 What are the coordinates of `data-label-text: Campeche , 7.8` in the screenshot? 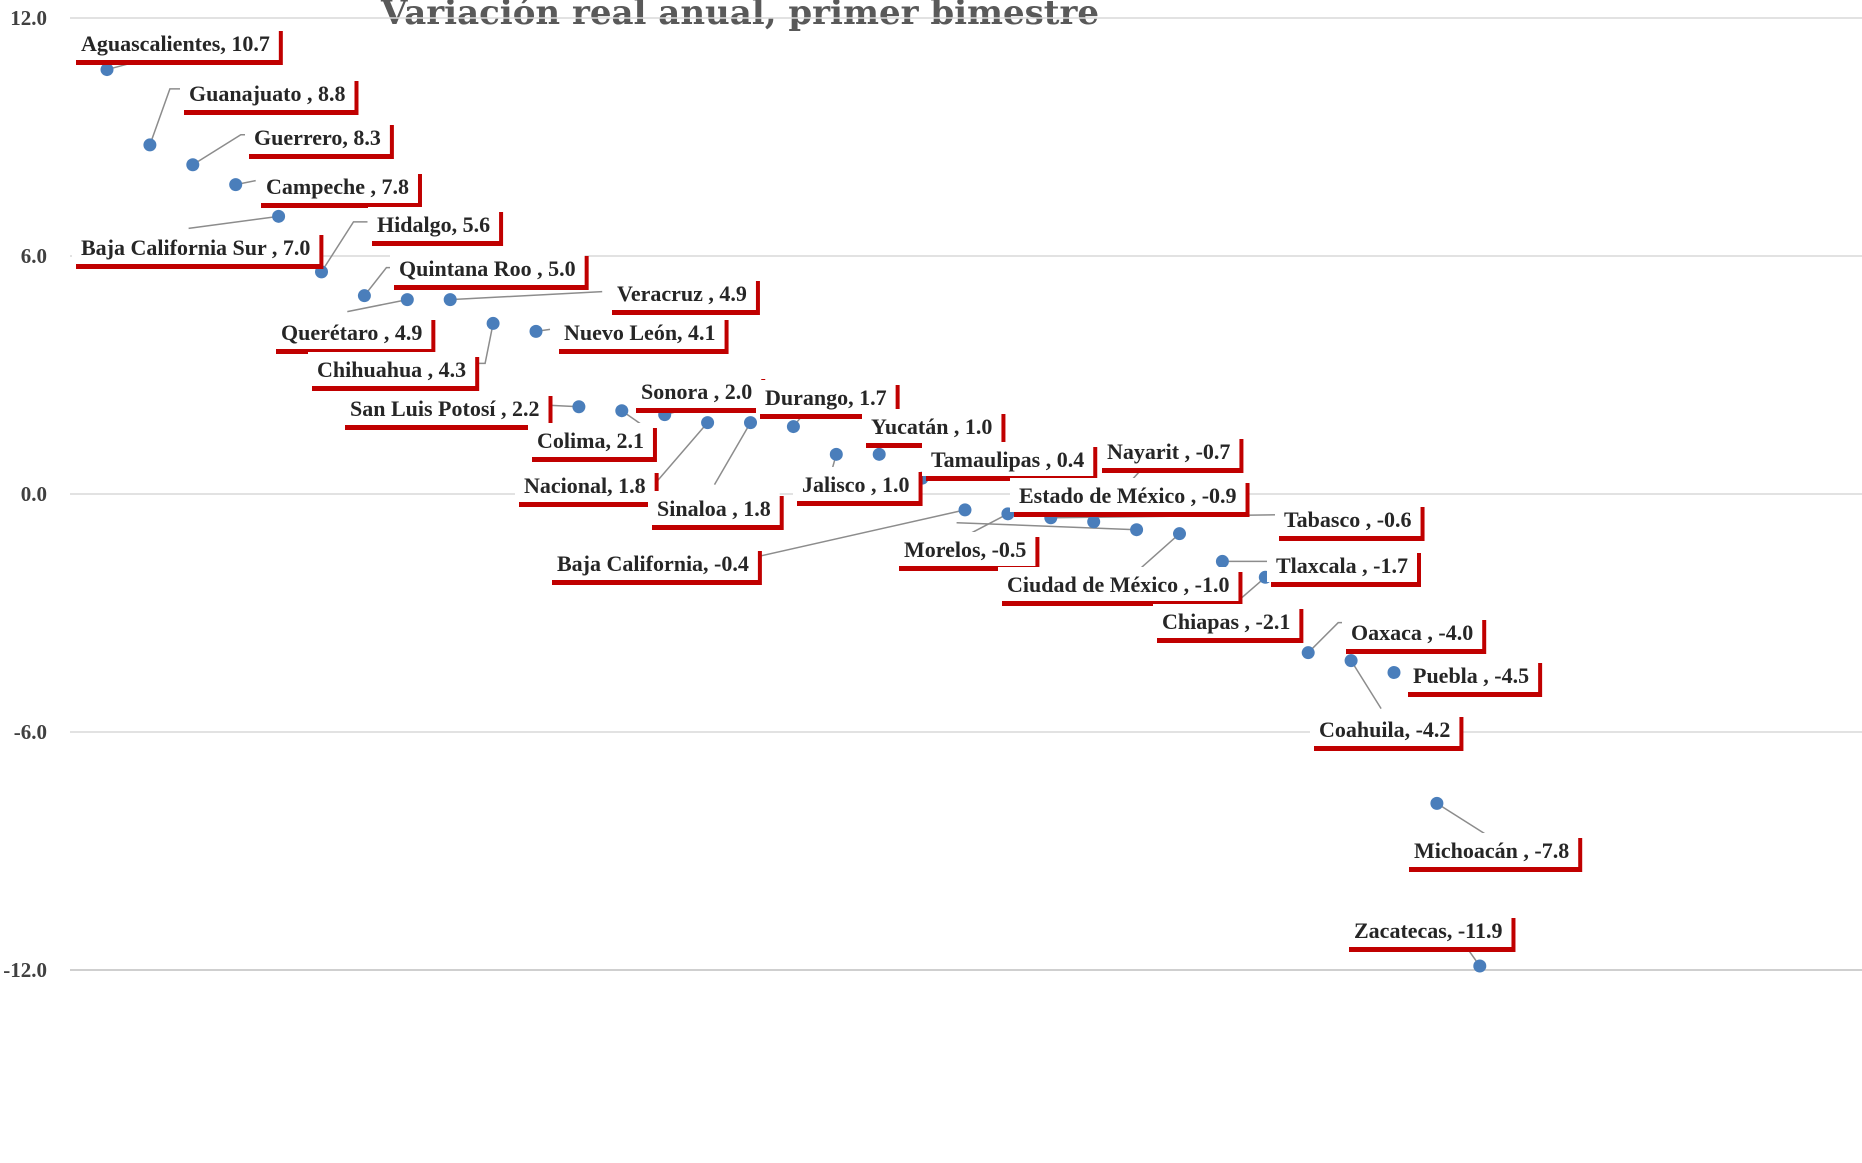 It's located at (337, 186).